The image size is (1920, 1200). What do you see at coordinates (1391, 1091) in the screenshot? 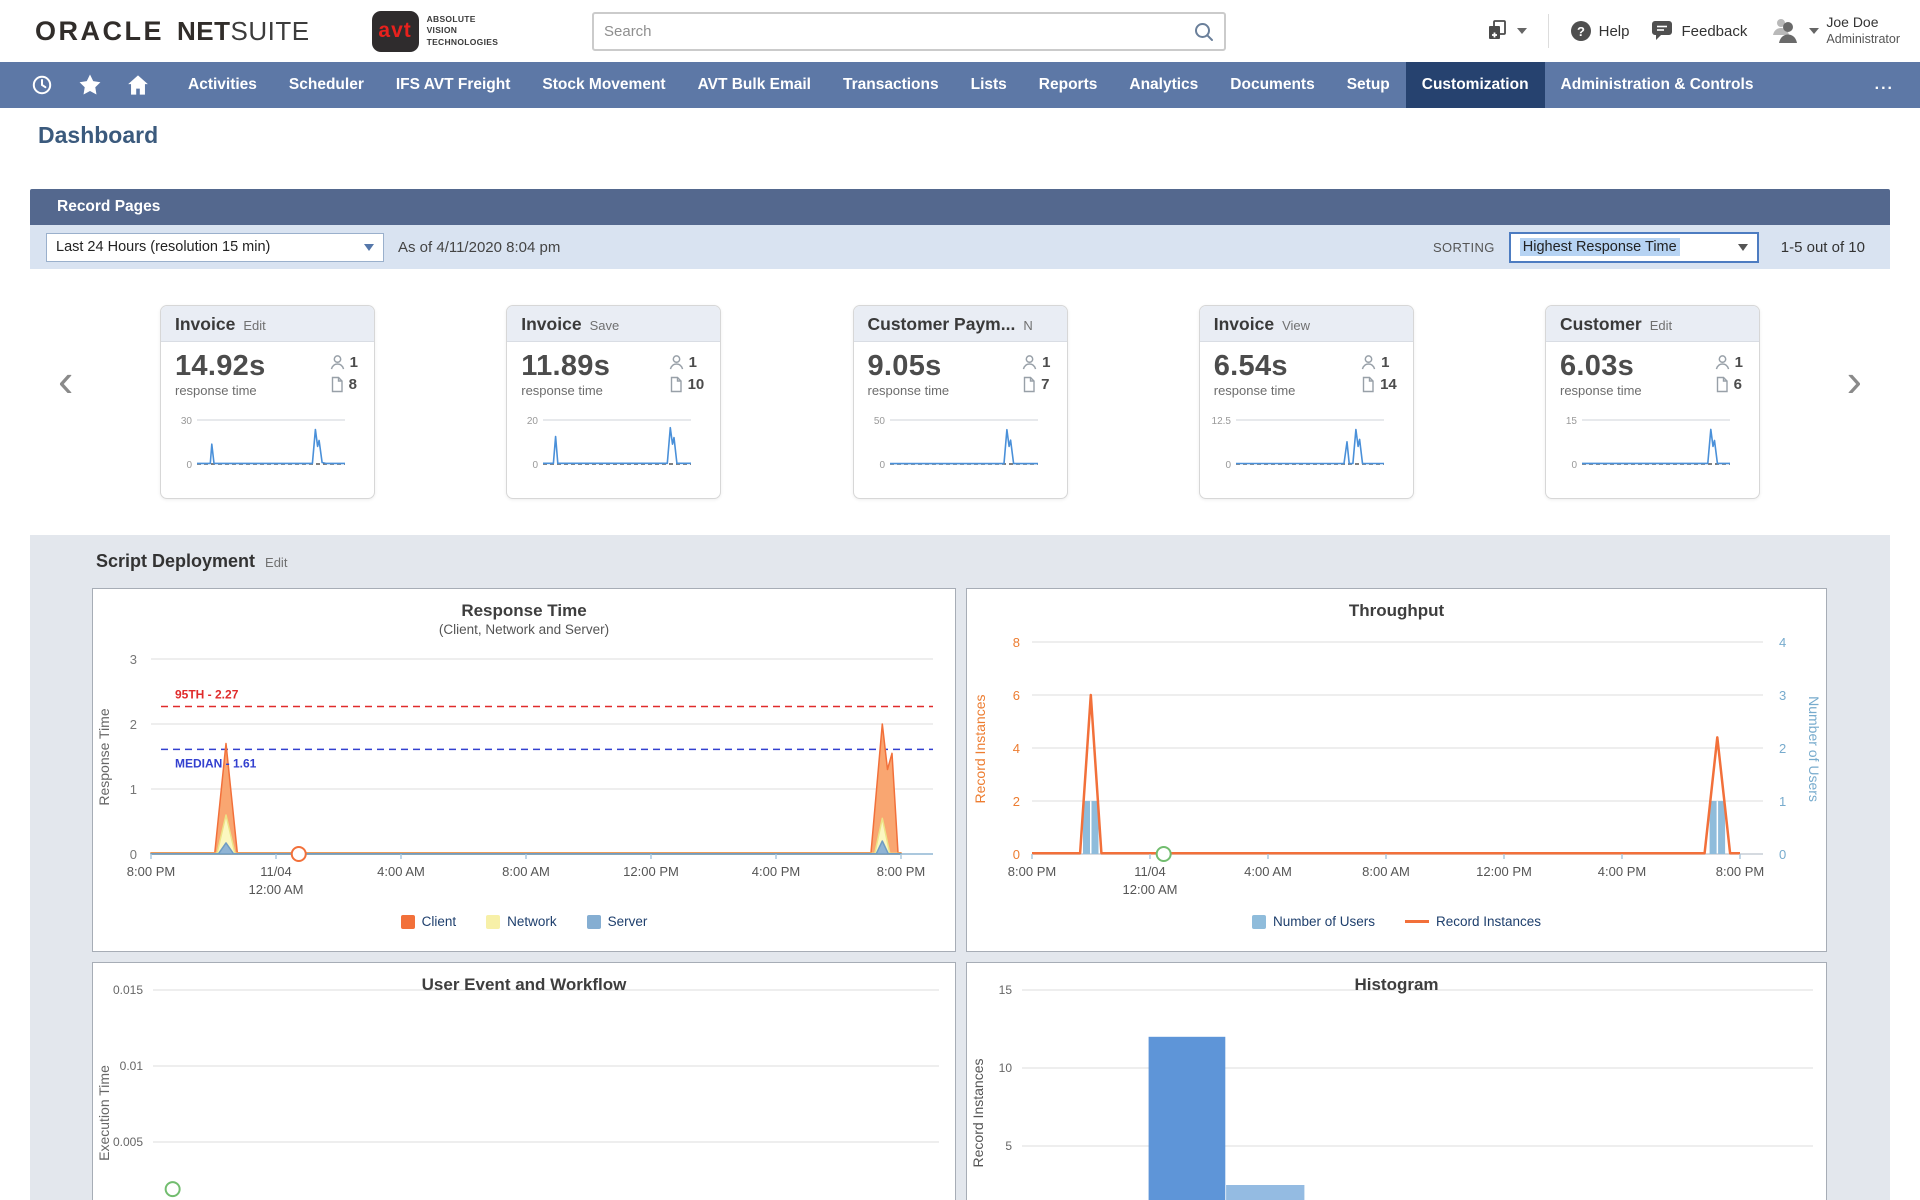
I see `histogram-chart: 15 10 5 Record Instances` at bounding box center [1391, 1091].